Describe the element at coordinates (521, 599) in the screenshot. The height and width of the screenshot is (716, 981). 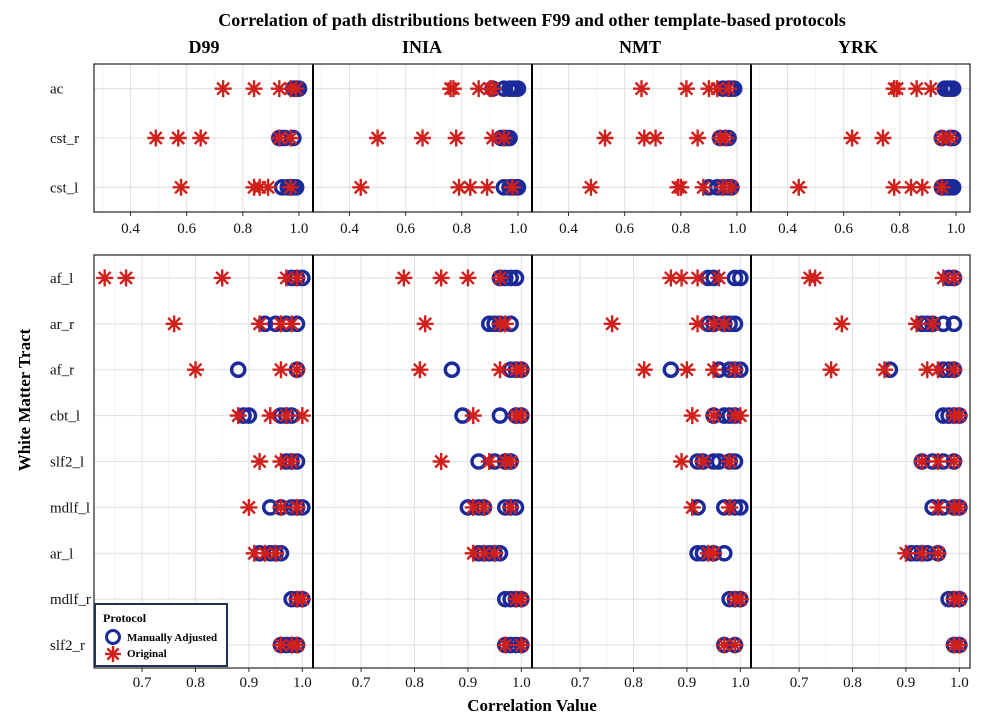
I see `point-original-inia-mdlf-r` at that location.